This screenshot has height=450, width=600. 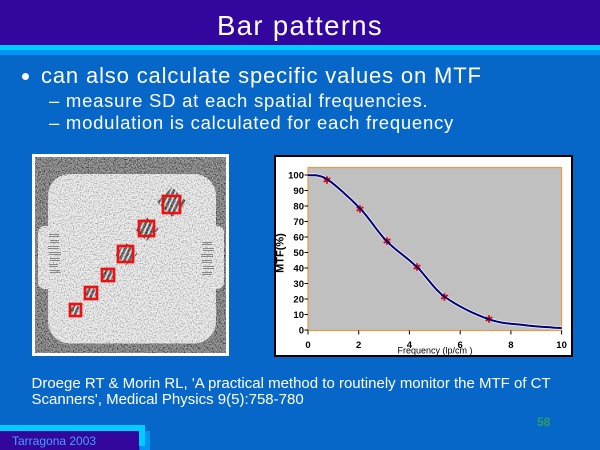 What do you see at coordinates (298, 253) in the screenshot?
I see `svg-text: 50` at bounding box center [298, 253].